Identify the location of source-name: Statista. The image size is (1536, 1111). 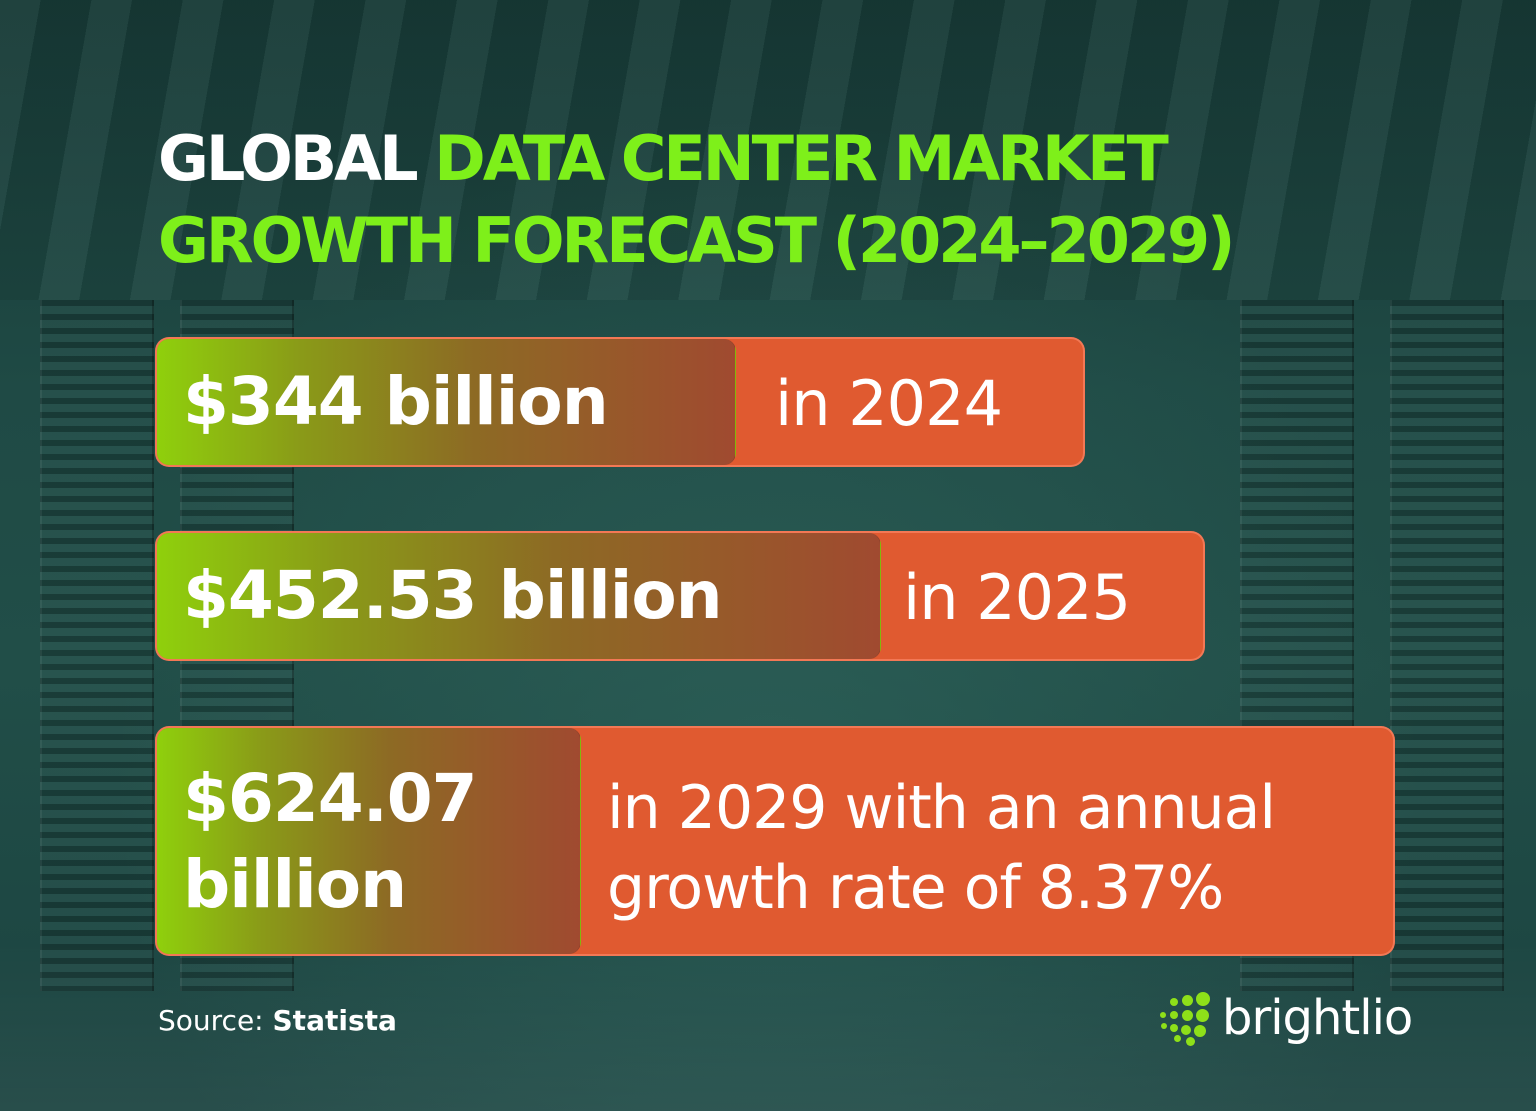
(334, 1020).